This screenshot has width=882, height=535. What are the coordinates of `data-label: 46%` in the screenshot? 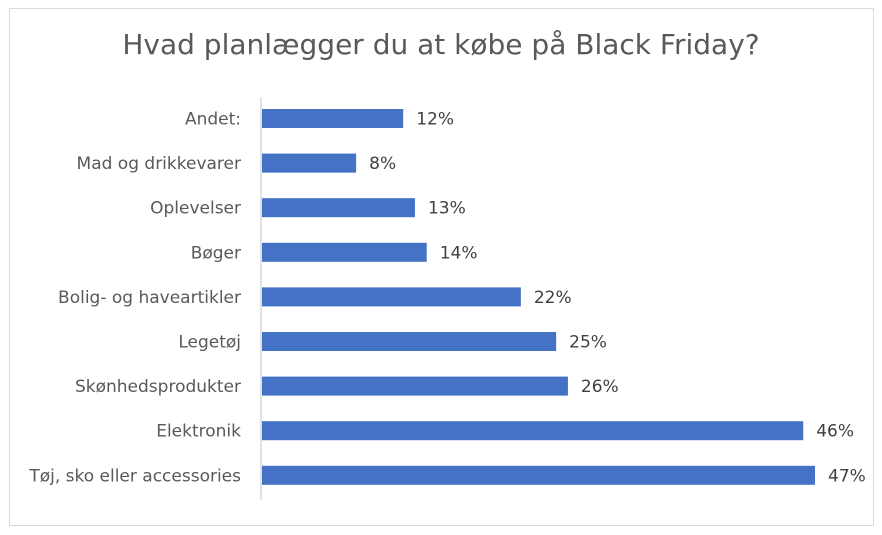 It's located at (835, 432).